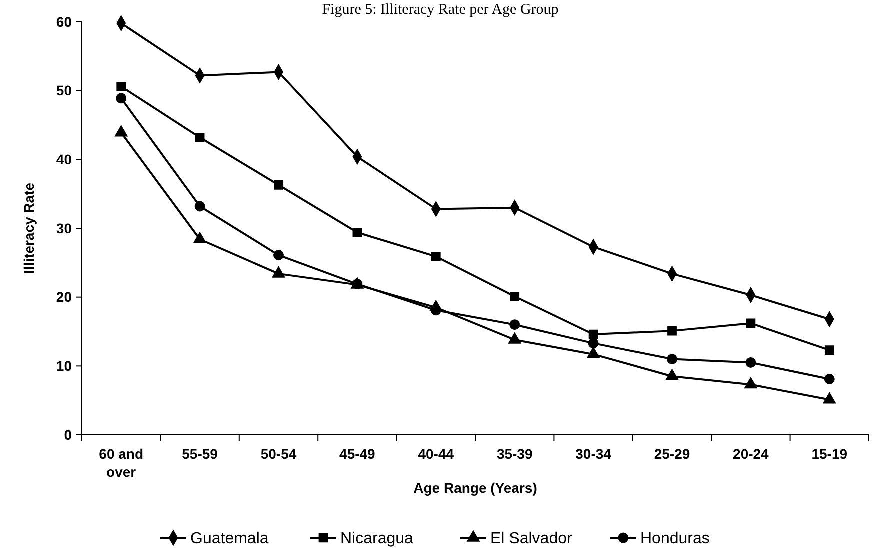 The image size is (881, 550). Describe the element at coordinates (64, 366) in the screenshot. I see `y-tick-label: 10` at that location.